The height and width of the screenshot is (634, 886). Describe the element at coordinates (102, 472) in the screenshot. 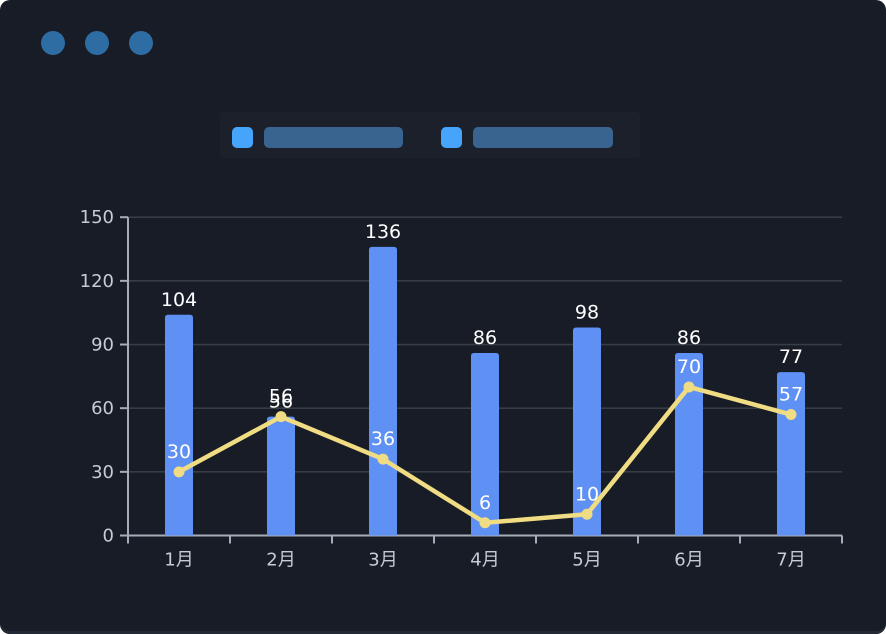

I see `y-axis-tick-label: 30` at that location.